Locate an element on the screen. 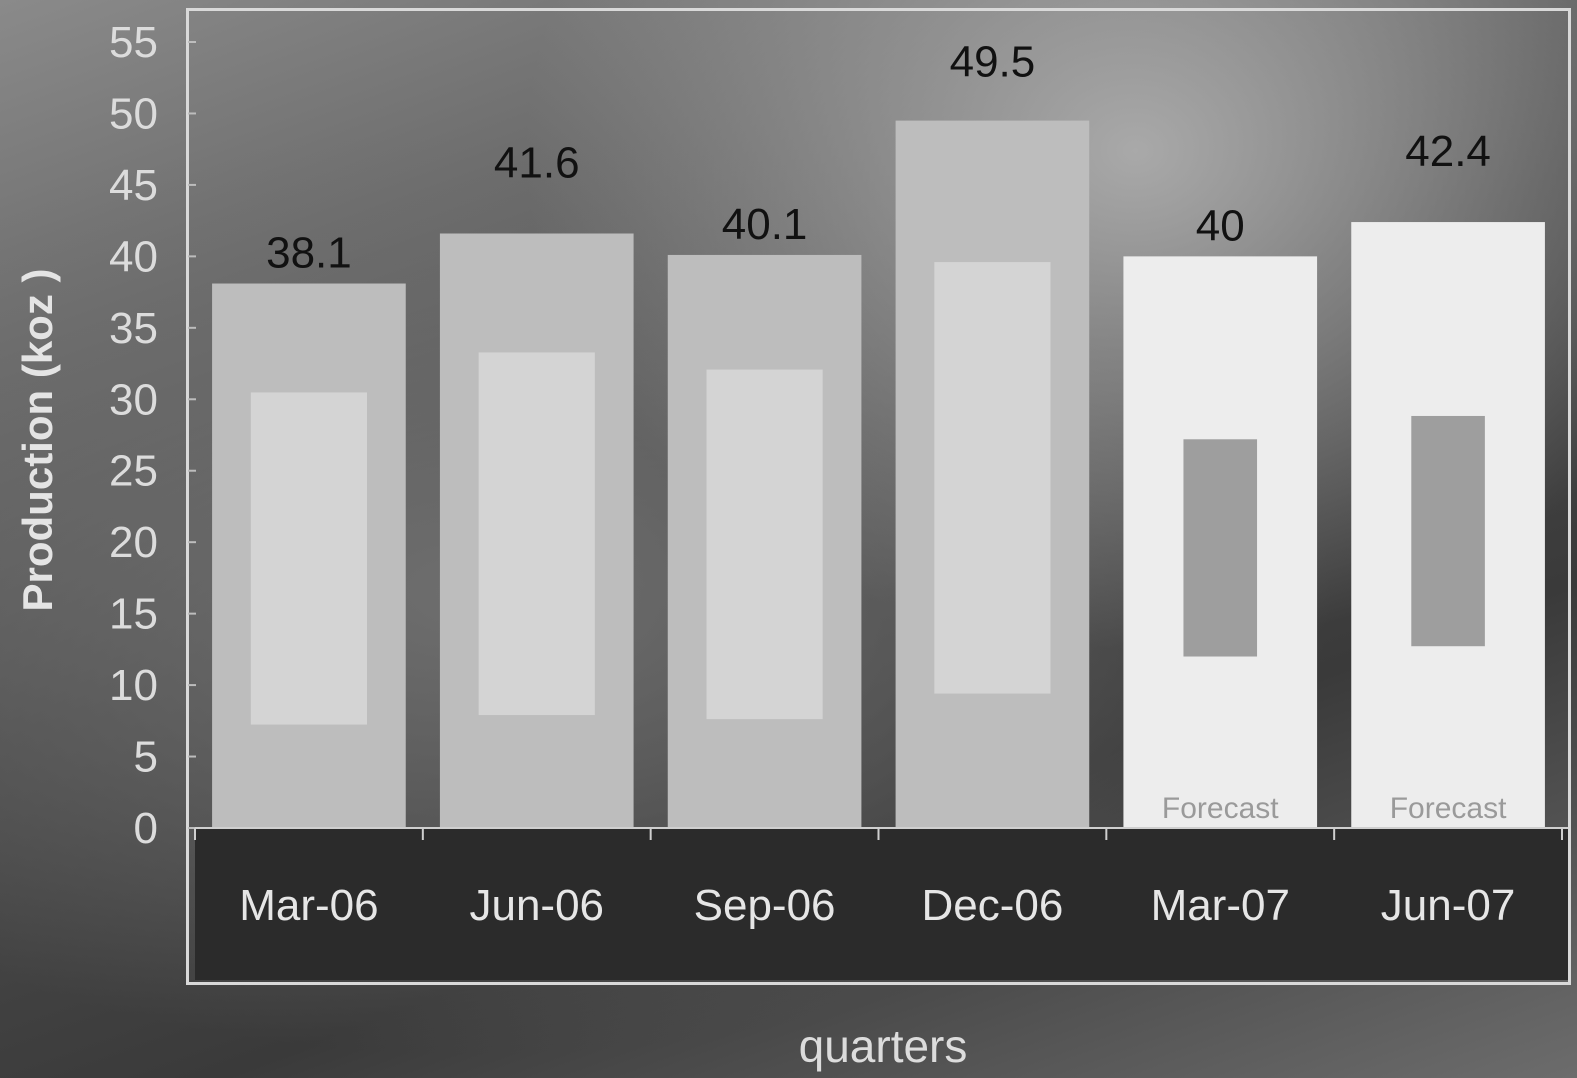  data-label: 41.6 is located at coordinates (537, 162).